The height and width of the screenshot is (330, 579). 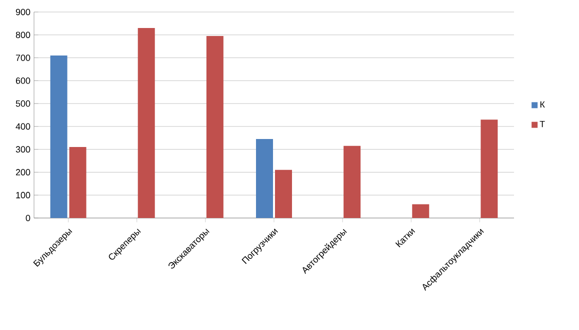 I want to click on legend-label: Т, so click(x=542, y=124).